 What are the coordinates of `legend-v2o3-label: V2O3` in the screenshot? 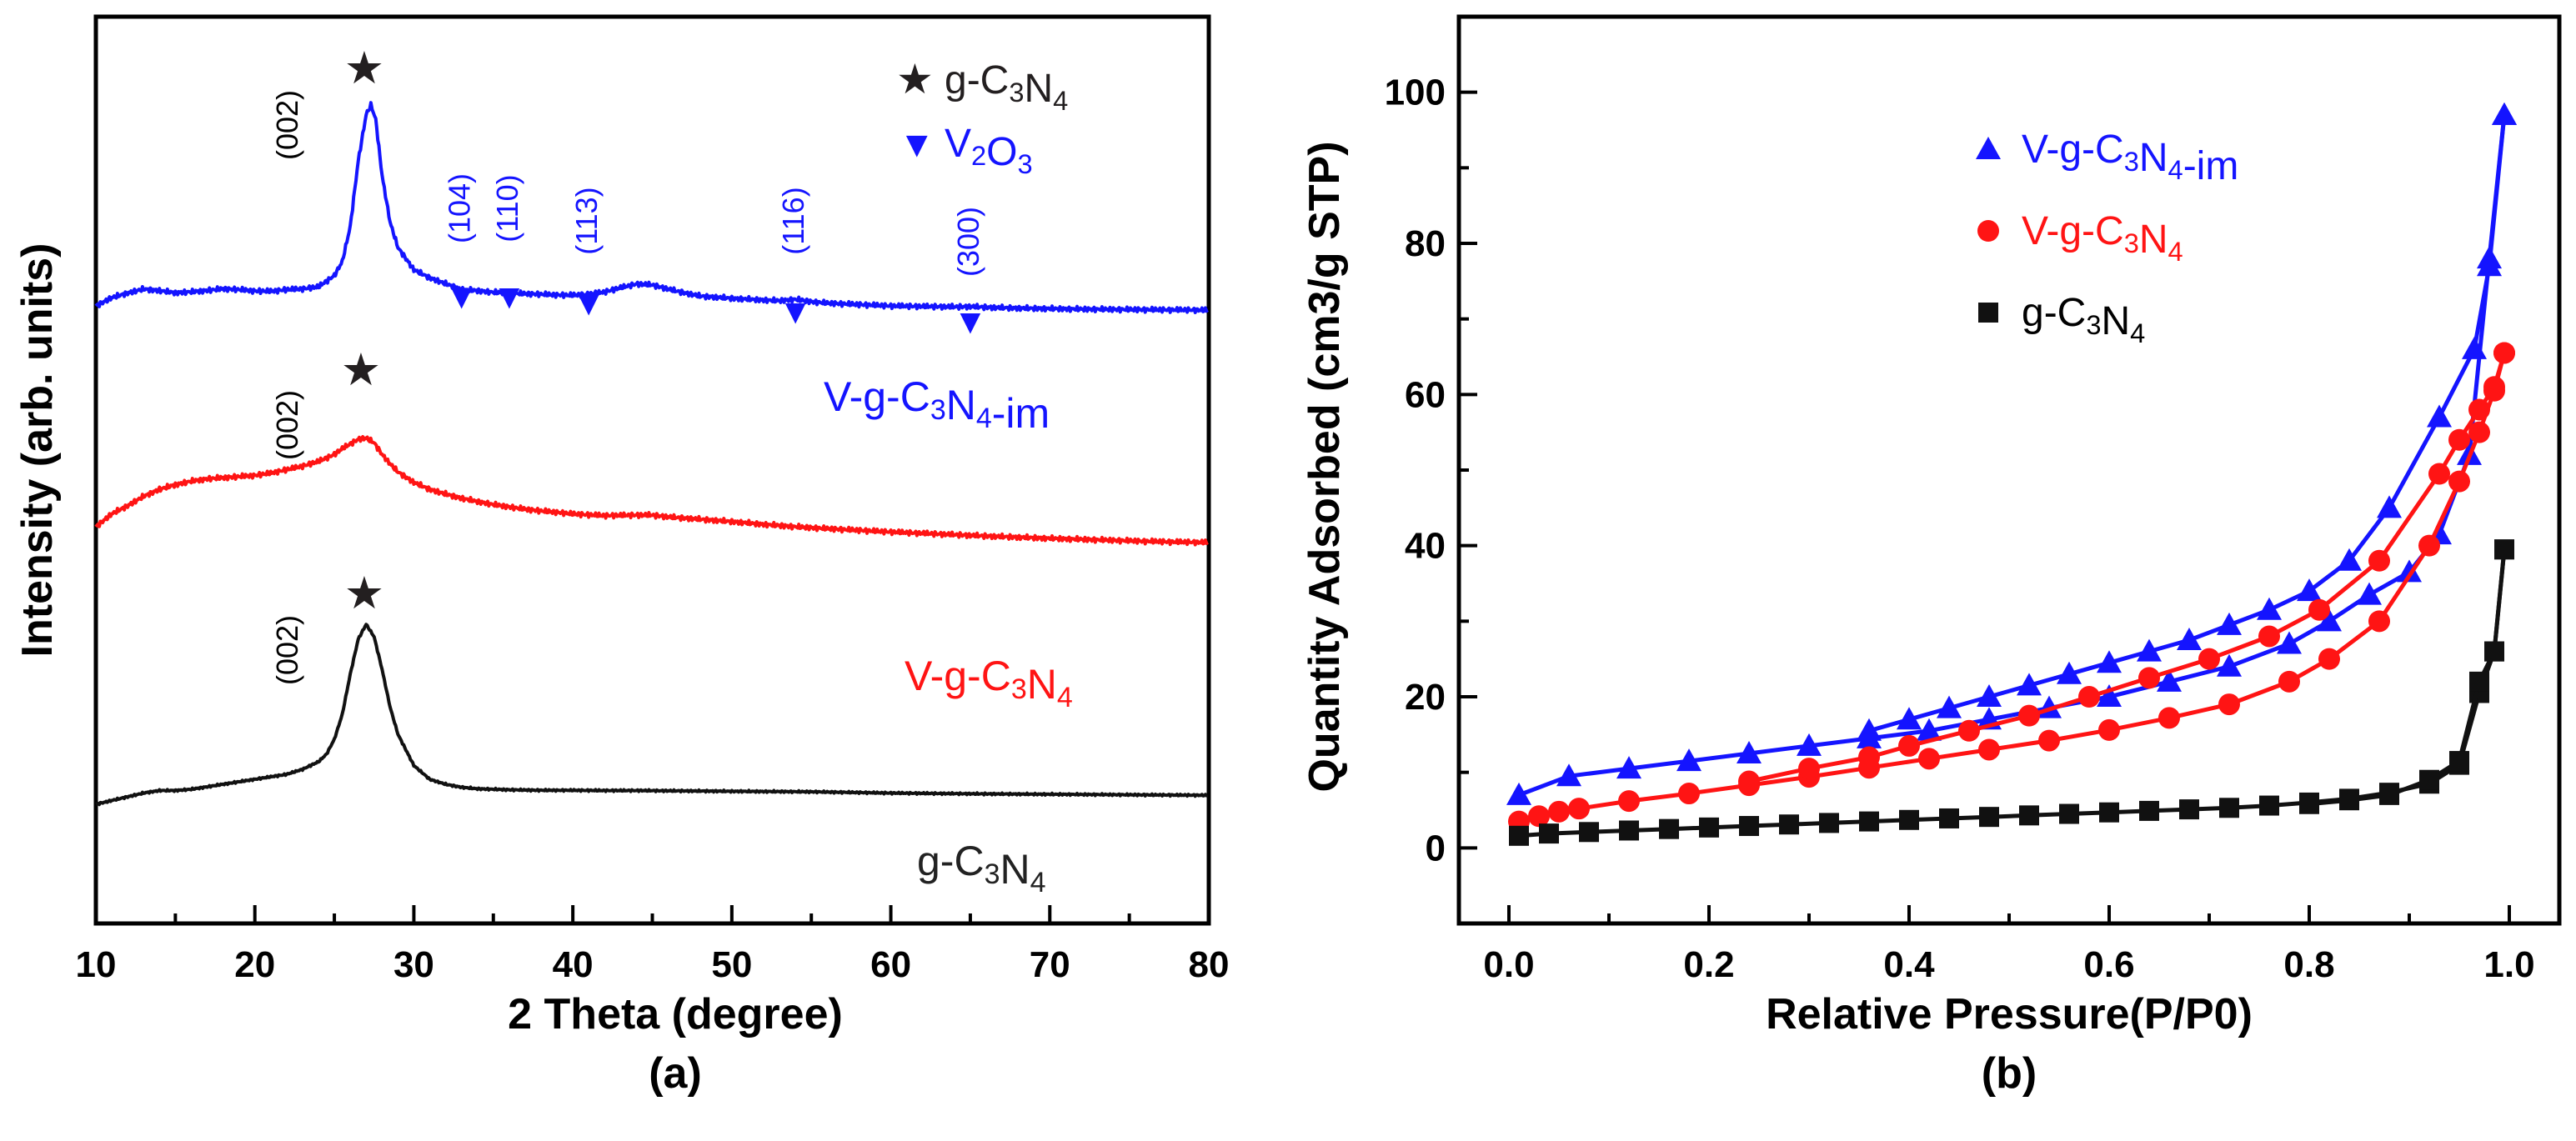 It's located at (989, 150).